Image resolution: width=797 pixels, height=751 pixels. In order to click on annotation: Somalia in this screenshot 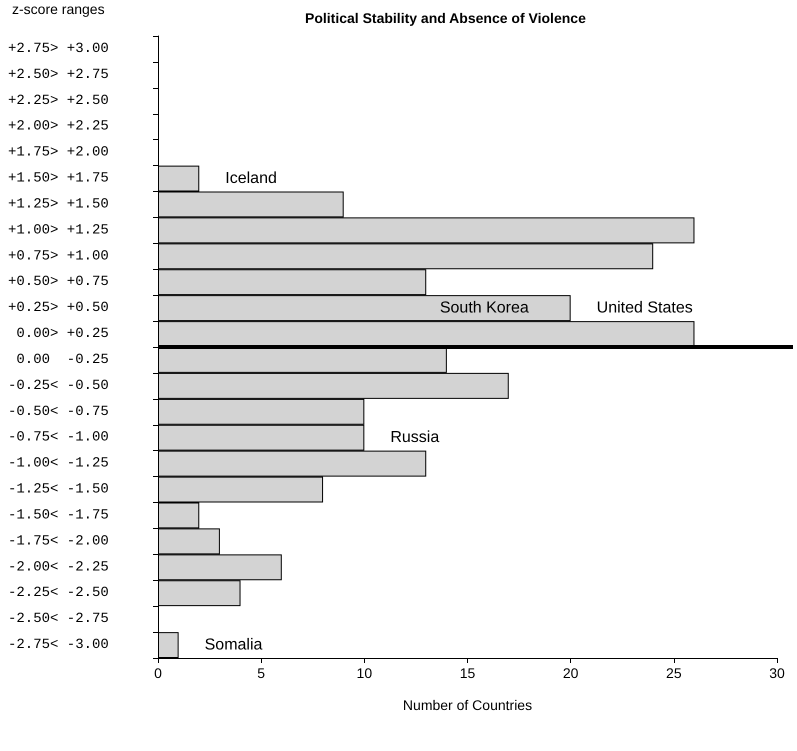, I will do `click(233, 645)`.